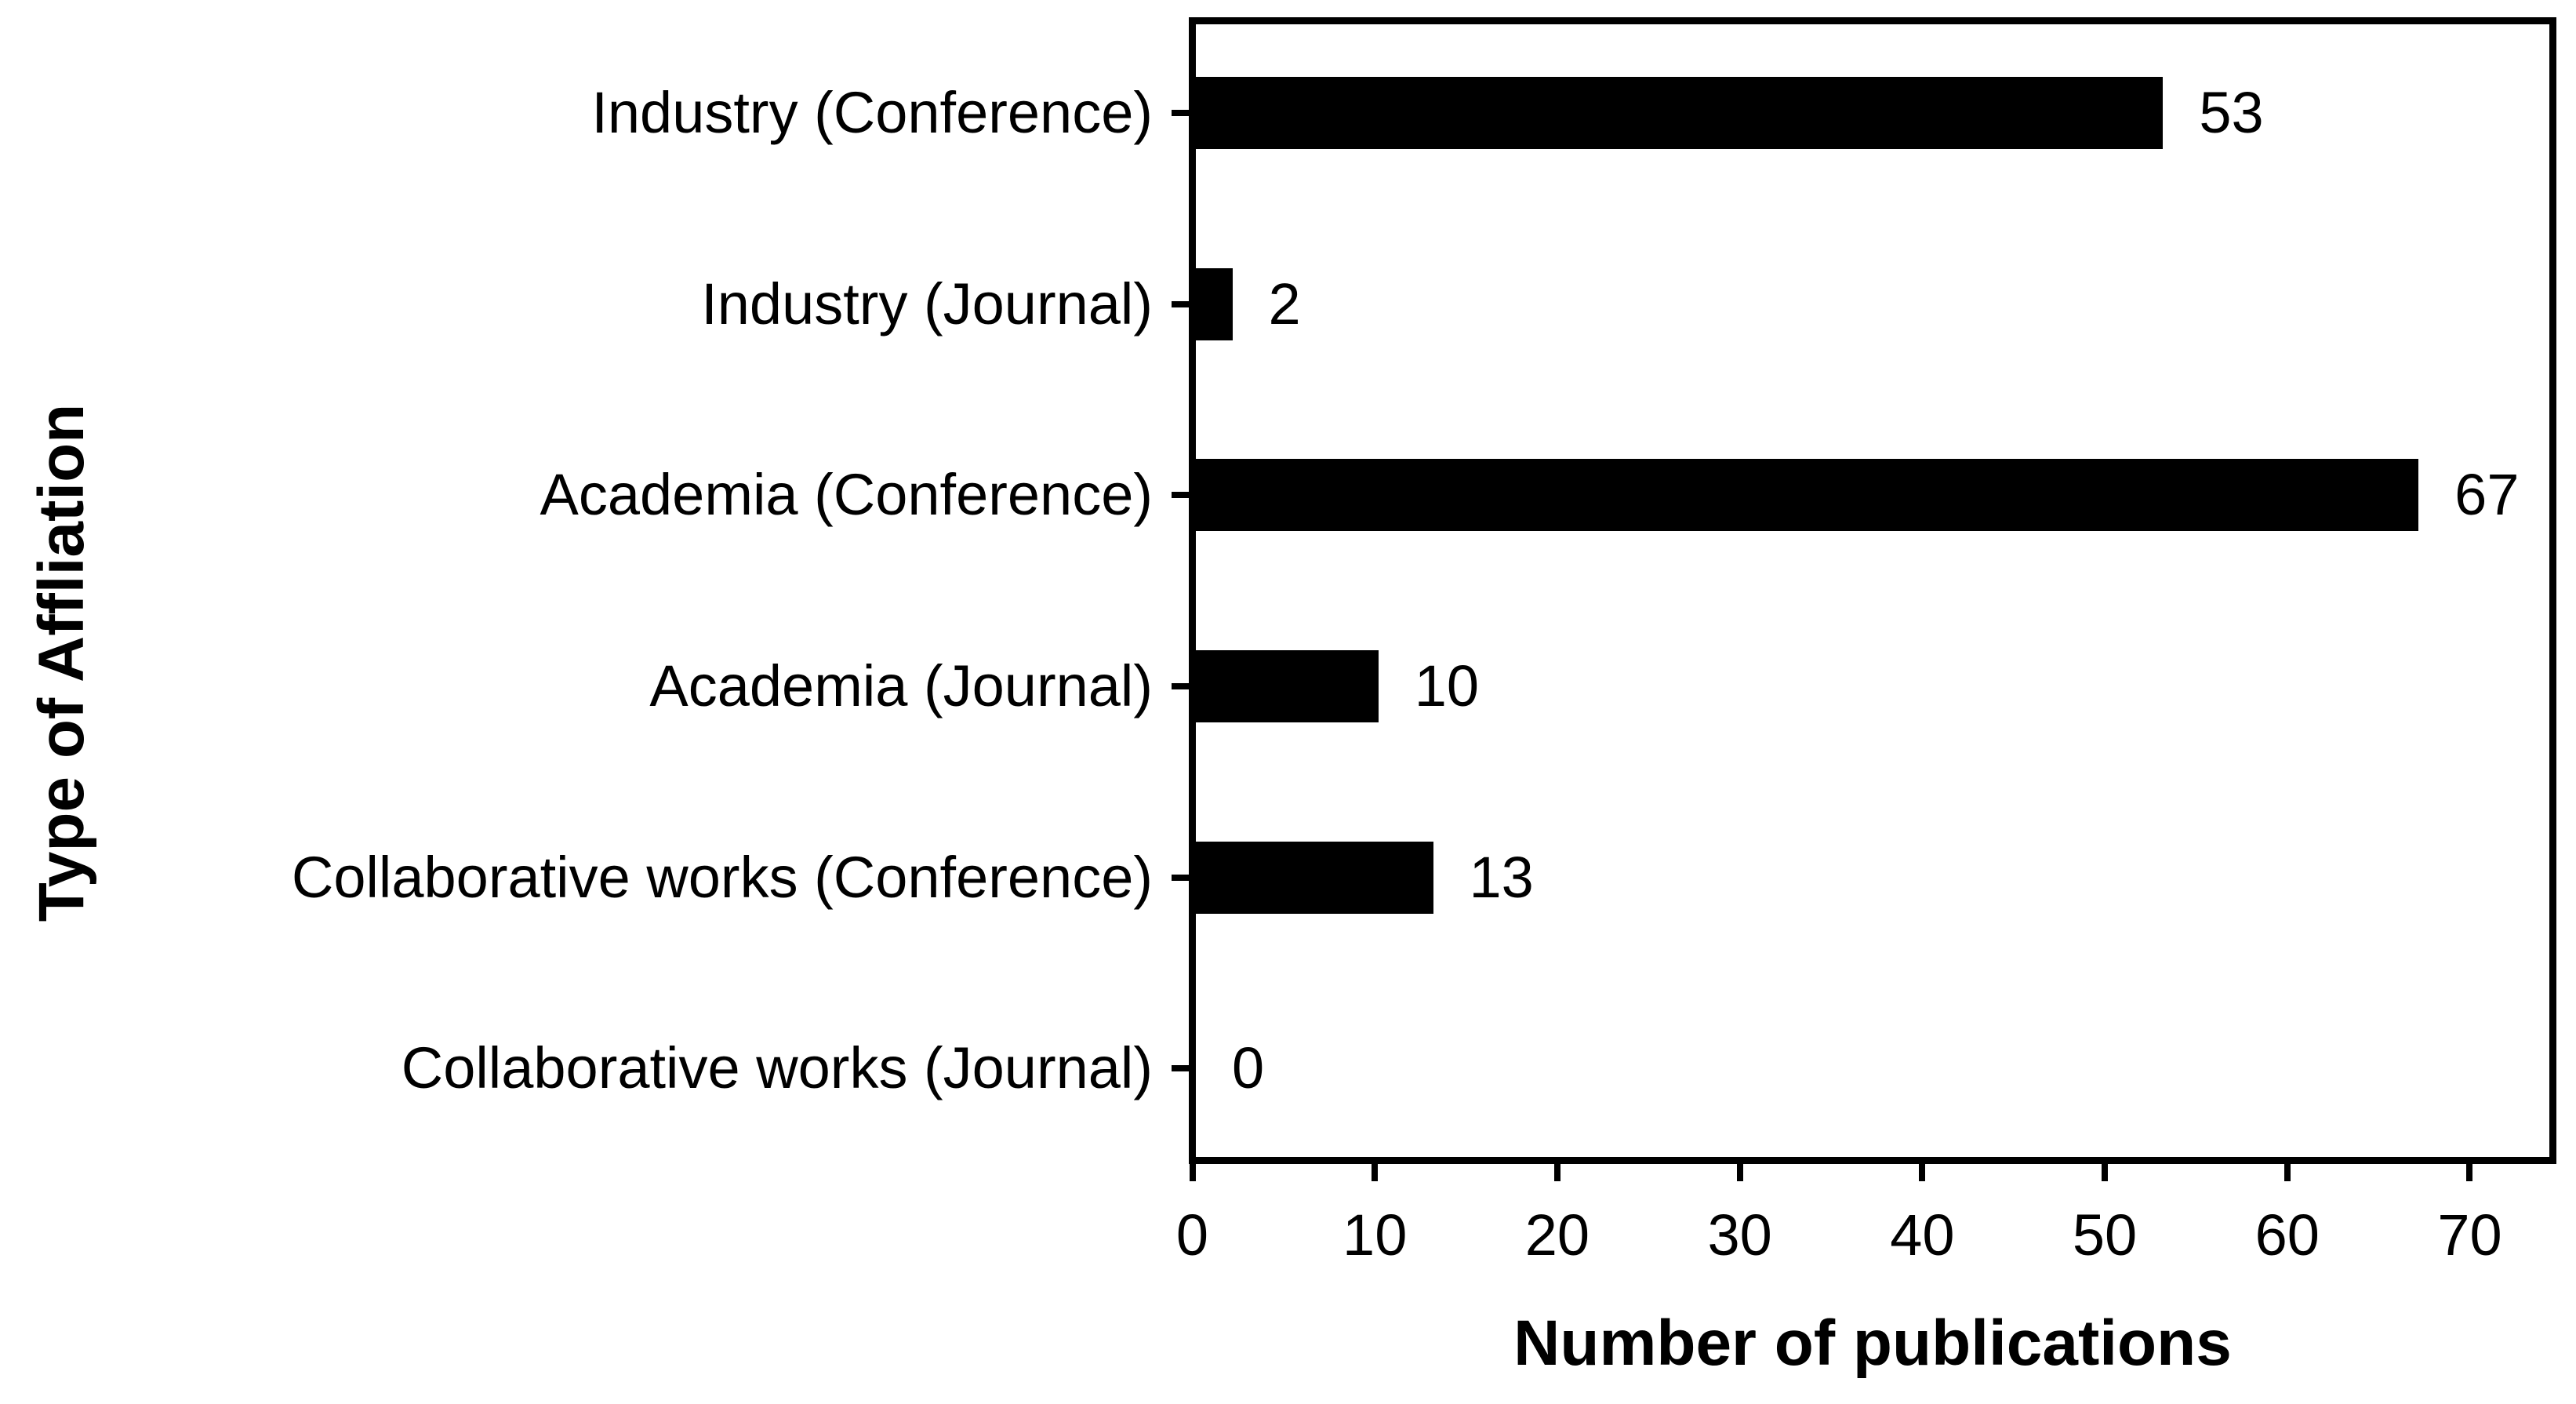 Image resolution: width=2576 pixels, height=1404 pixels. Describe the element at coordinates (1375, 1235) in the screenshot. I see `x-tick-label: 10` at that location.